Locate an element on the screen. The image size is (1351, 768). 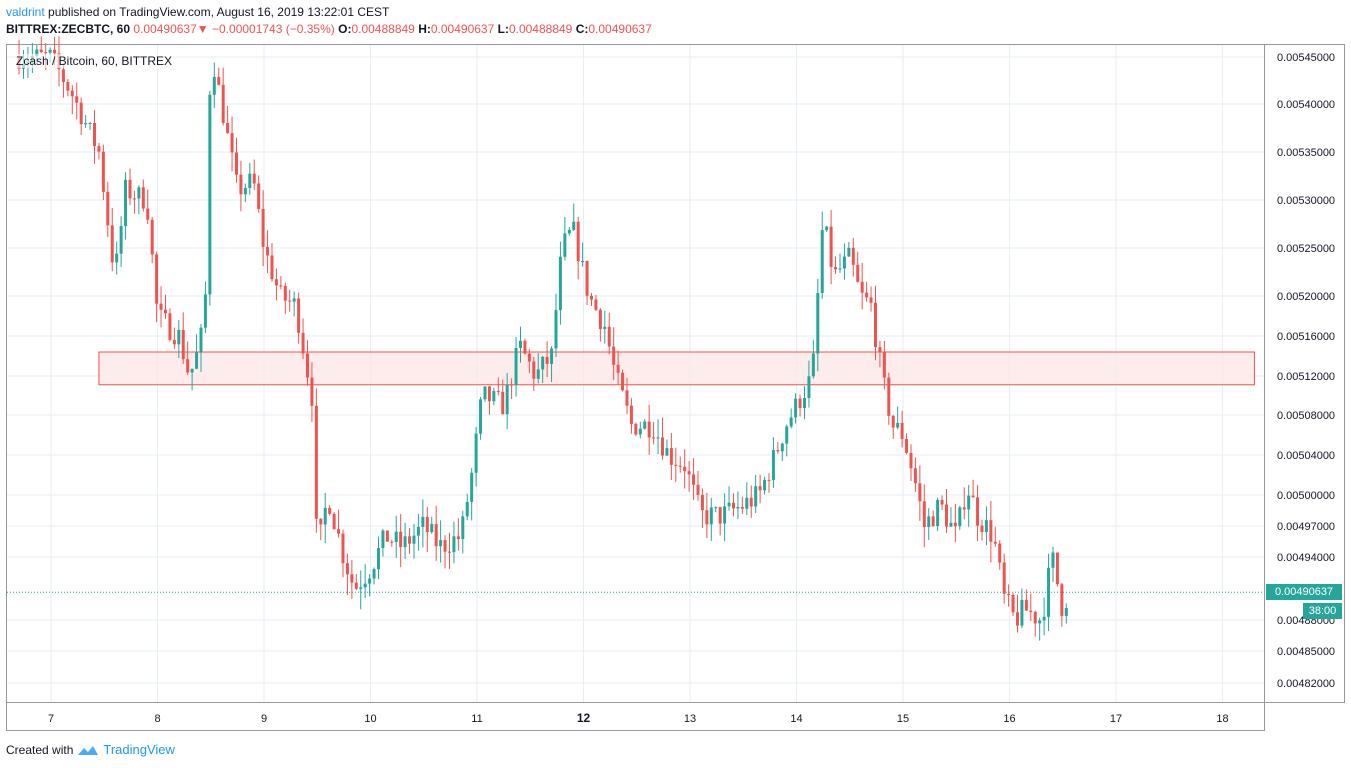
bar-countdown-tag: 38:00 is located at coordinates (1322, 611).